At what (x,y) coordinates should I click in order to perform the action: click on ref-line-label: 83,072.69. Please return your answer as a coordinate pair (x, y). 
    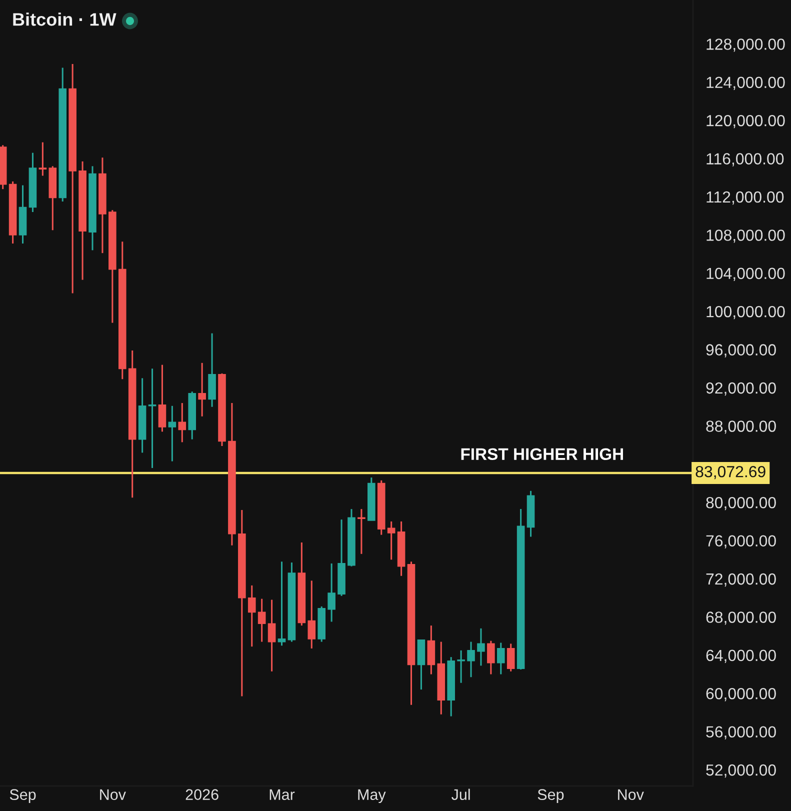
    Looking at the image, I should click on (731, 473).